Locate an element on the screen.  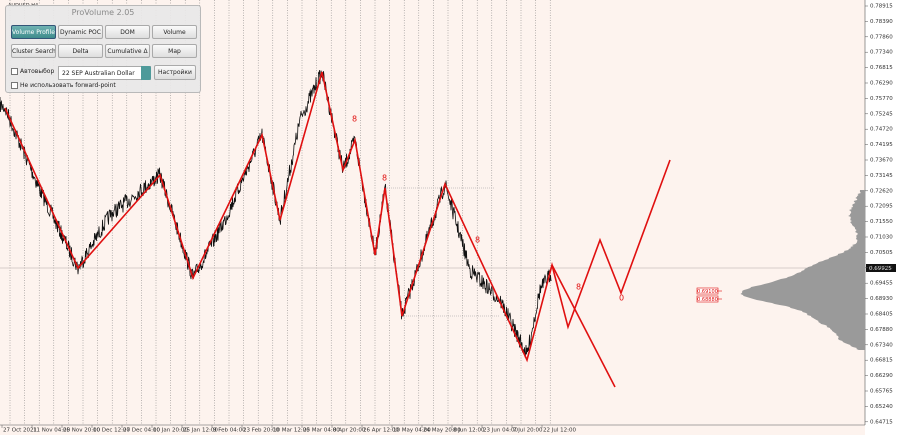
button: Cumulative Δ is located at coordinates (127, 51).